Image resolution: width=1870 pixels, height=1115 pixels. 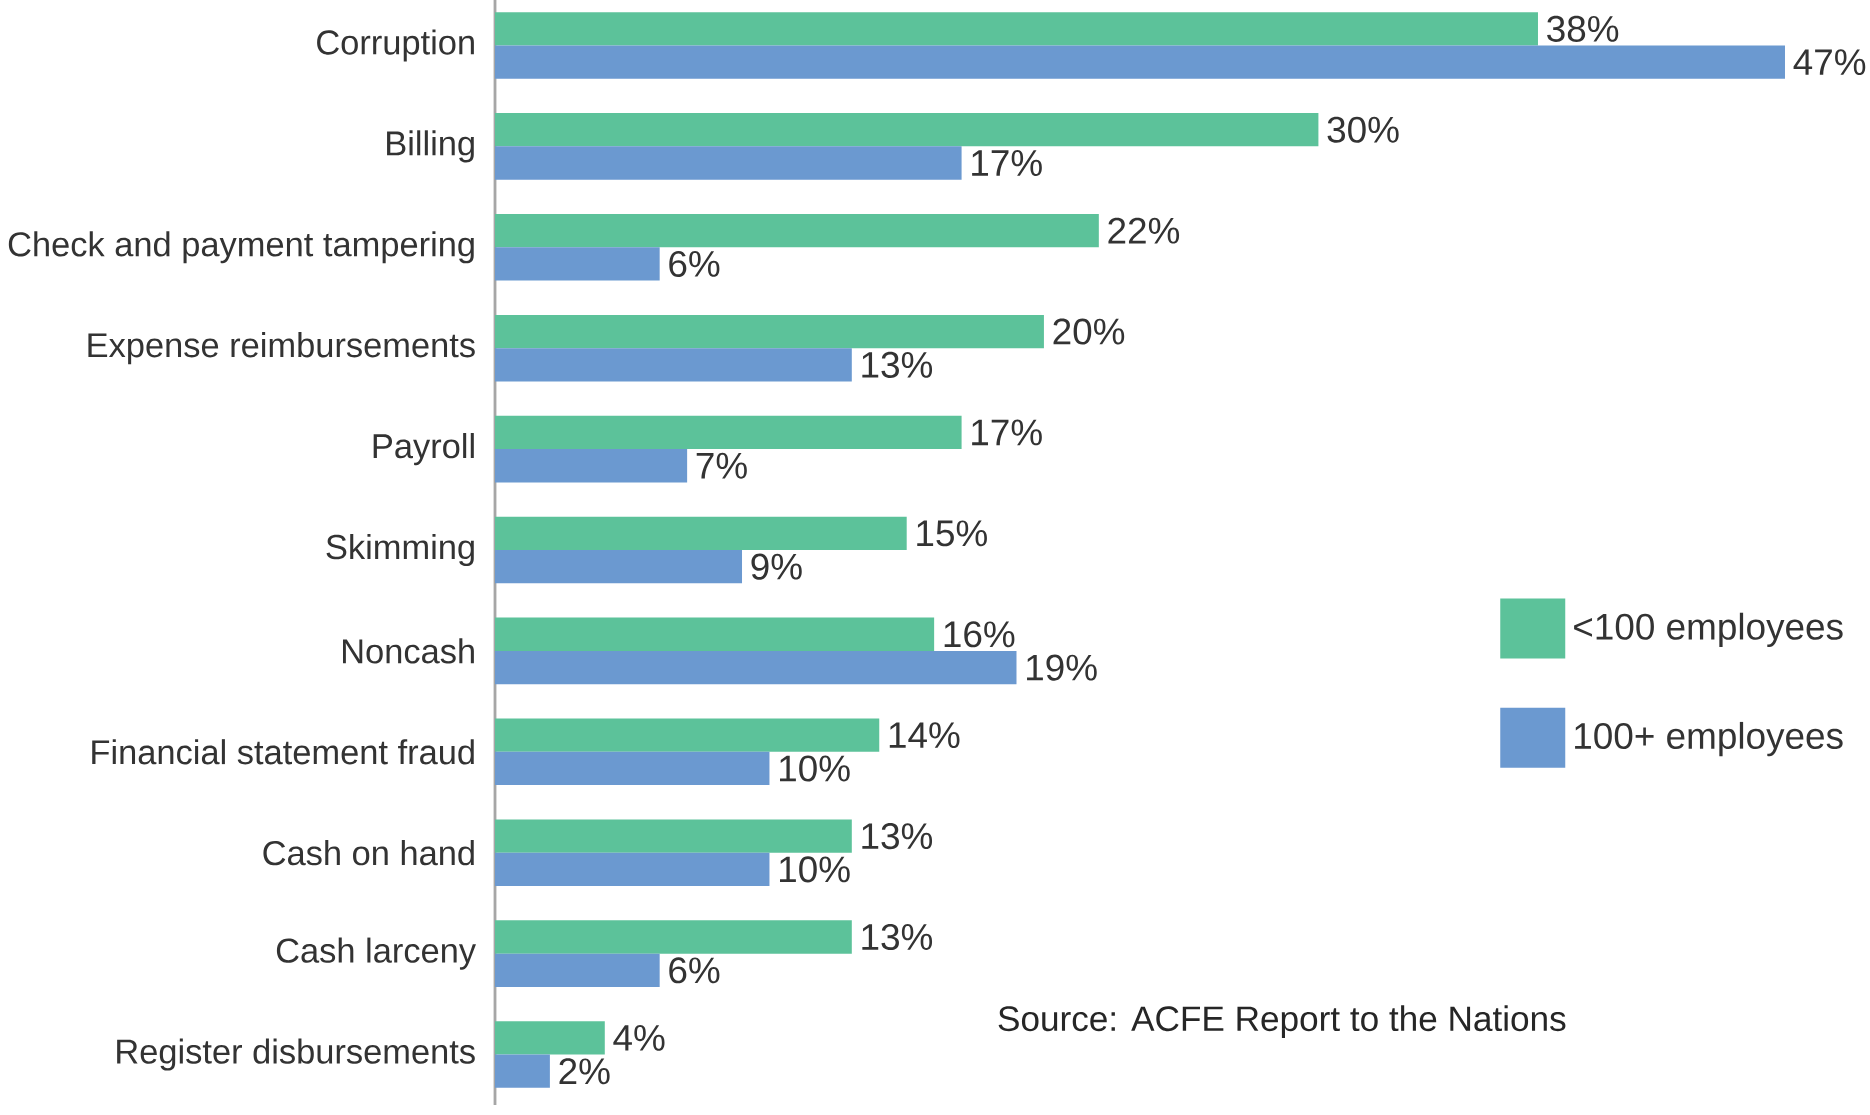 What do you see at coordinates (368, 853) in the screenshot?
I see `y-tick-label: Cash on hand` at bounding box center [368, 853].